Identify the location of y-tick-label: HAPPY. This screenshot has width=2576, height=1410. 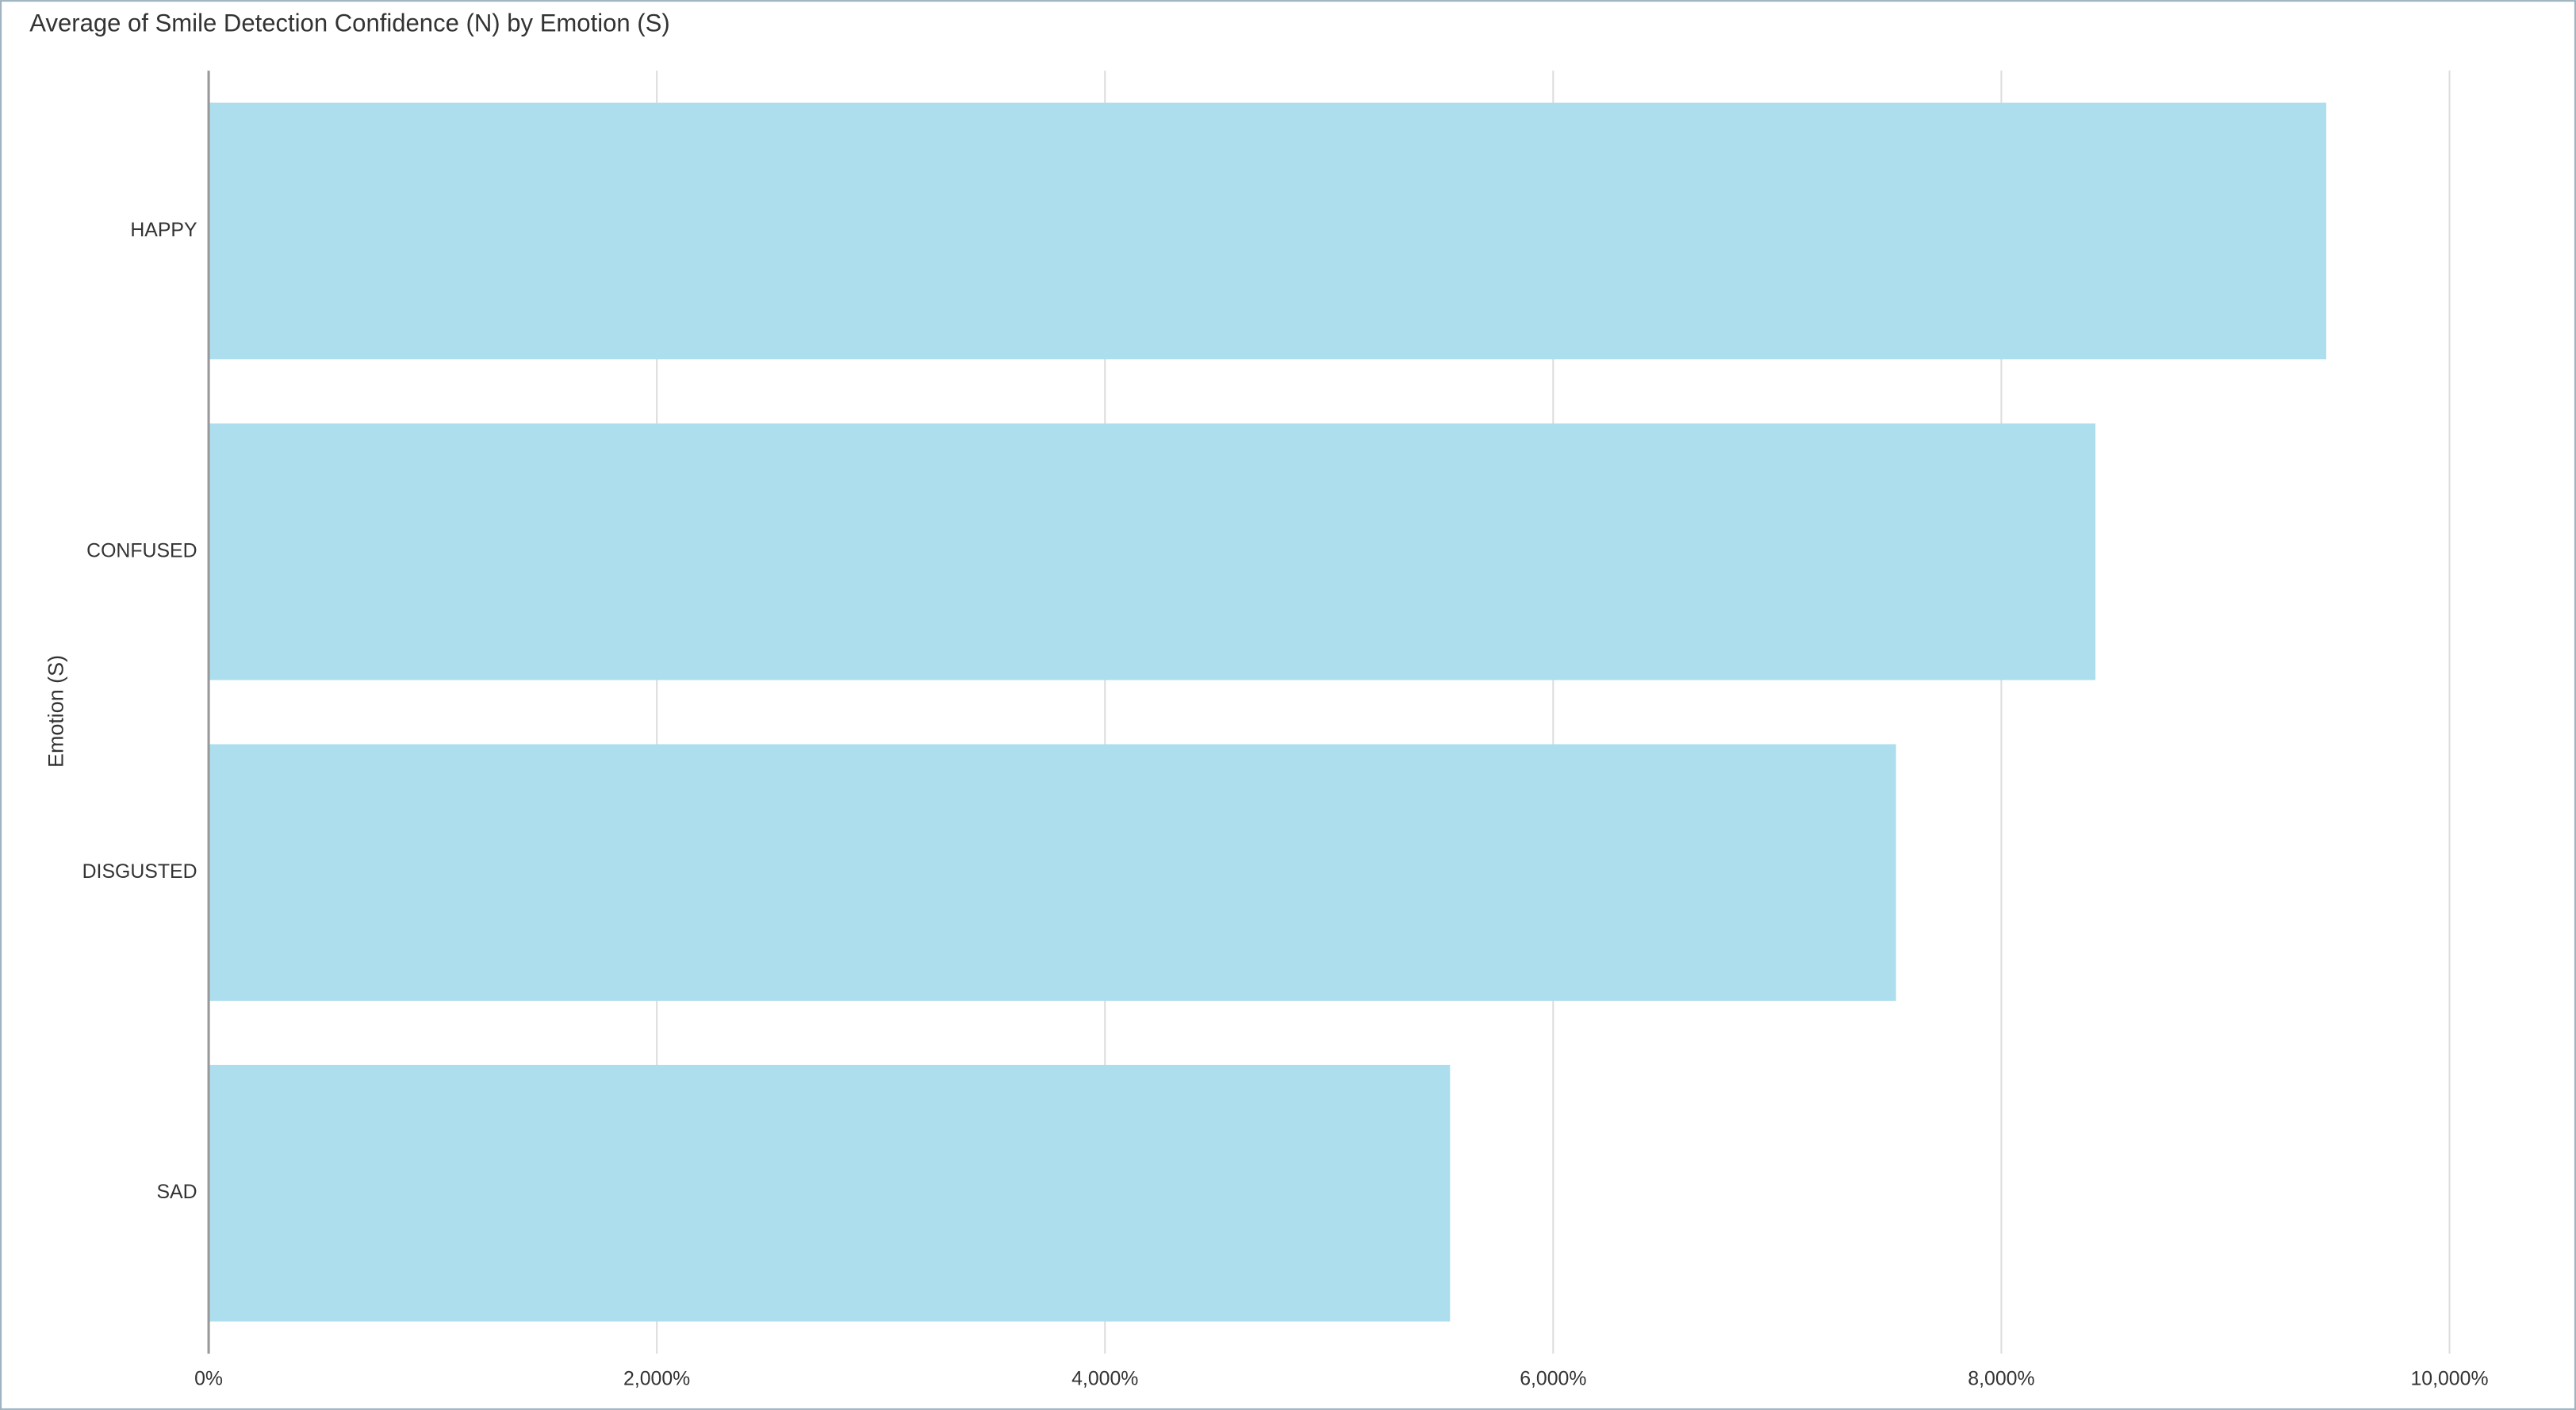
(164, 230).